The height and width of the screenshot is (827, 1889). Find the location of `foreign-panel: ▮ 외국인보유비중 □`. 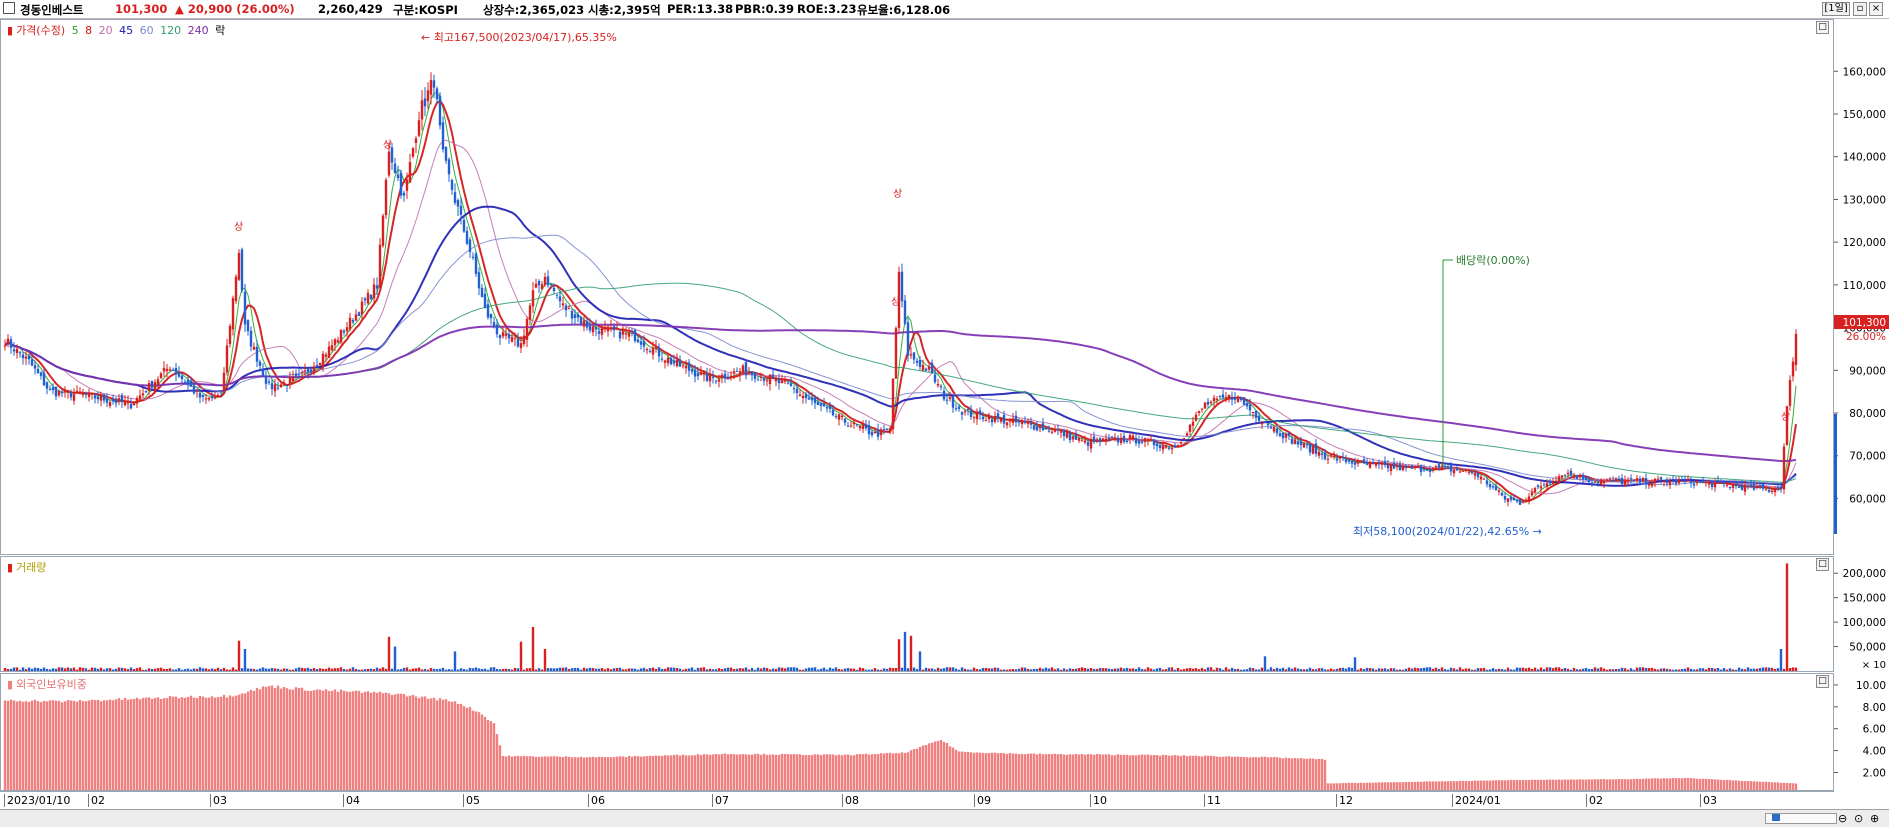

foreign-panel: ▮ 외국인보유비중 □ is located at coordinates (917, 732).